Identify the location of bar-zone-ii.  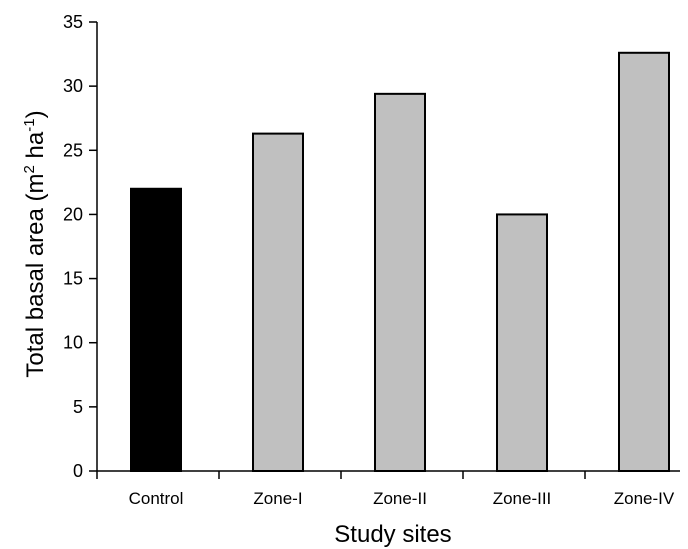
(400, 282).